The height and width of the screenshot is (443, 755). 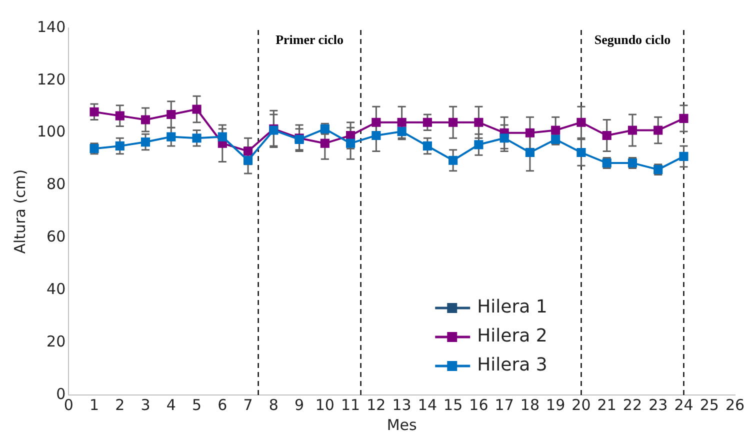 I want to click on y-axis-title: Altura (cm), so click(x=19, y=211).